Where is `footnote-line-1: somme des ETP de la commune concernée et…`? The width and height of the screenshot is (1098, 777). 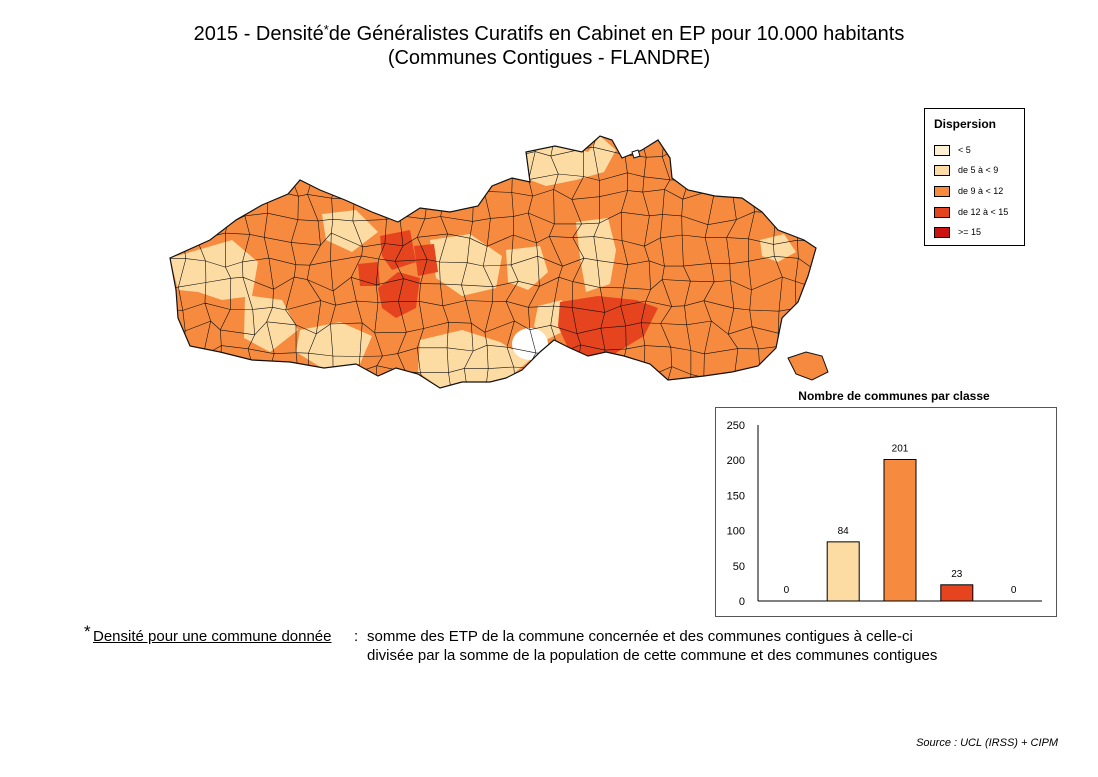
footnote-line-1: somme des ETP de la commune concernée et… is located at coordinates (640, 636).